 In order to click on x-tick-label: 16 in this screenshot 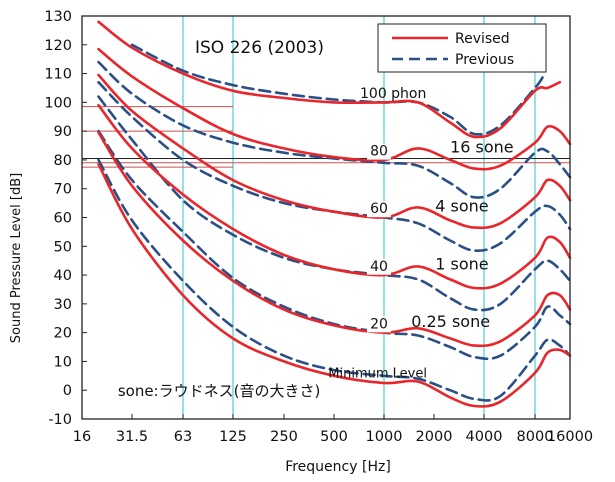, I will do `click(82, 437)`.